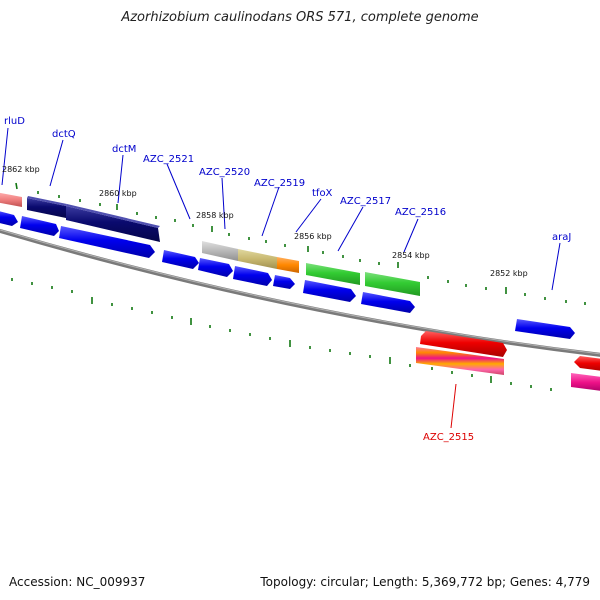 This screenshot has width=600, height=600. What do you see at coordinates (411, 255) in the screenshot?
I see `kbp-label: 2854 kbp` at bounding box center [411, 255].